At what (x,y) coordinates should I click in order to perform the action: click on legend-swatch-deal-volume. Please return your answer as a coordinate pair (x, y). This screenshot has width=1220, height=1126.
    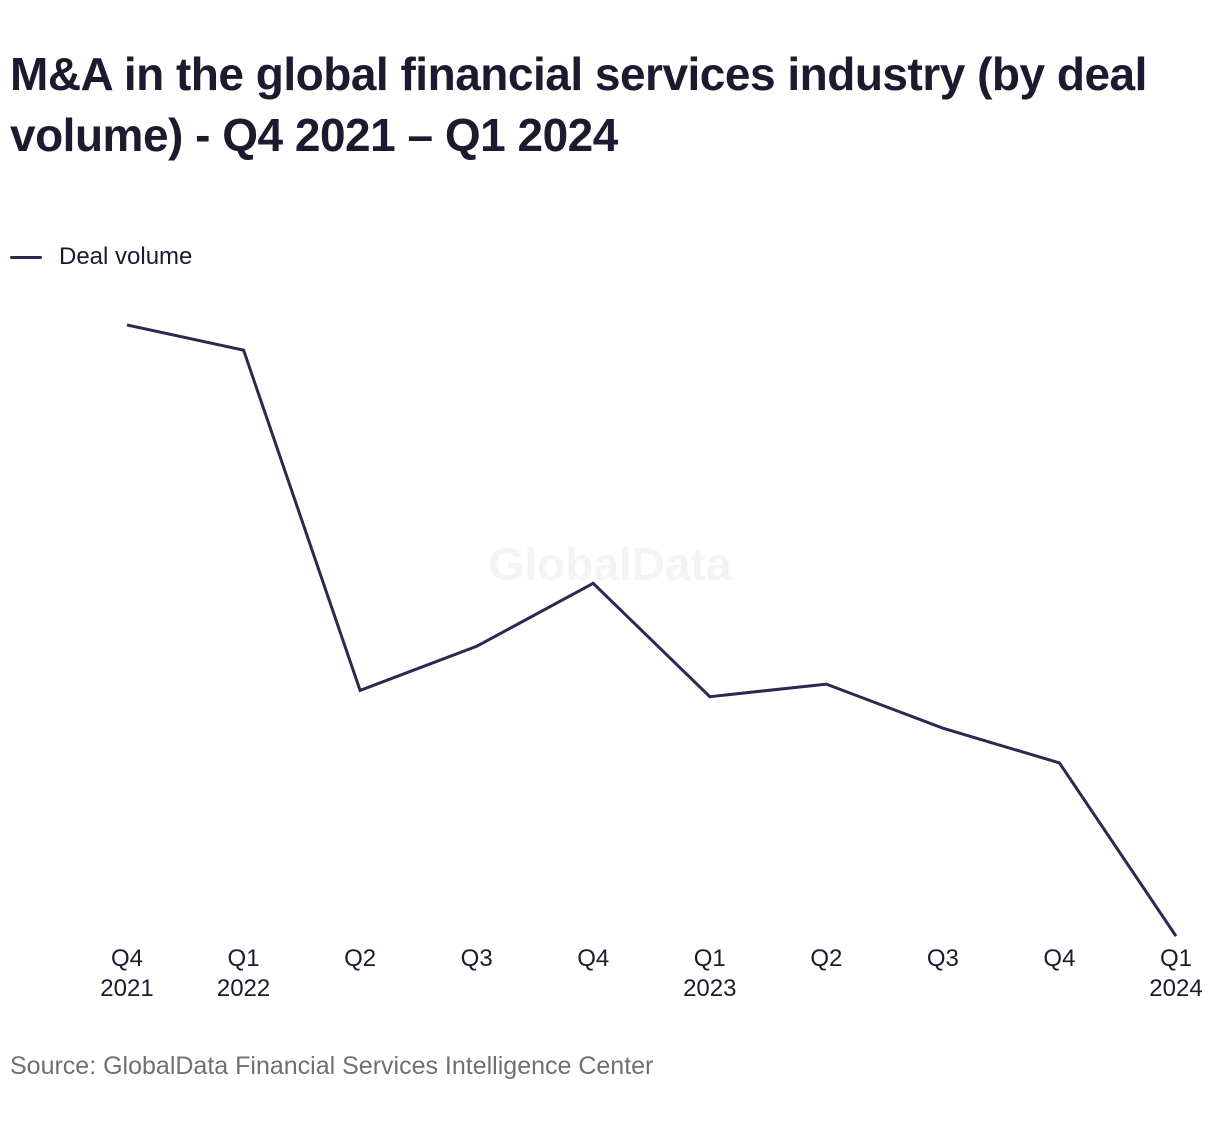
    Looking at the image, I should click on (26, 257).